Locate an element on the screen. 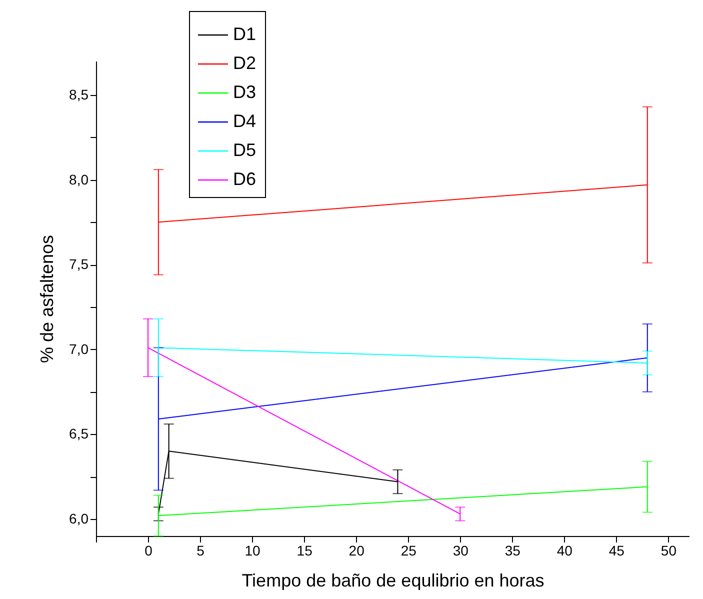  x-tick-label: 20 is located at coordinates (356, 550).